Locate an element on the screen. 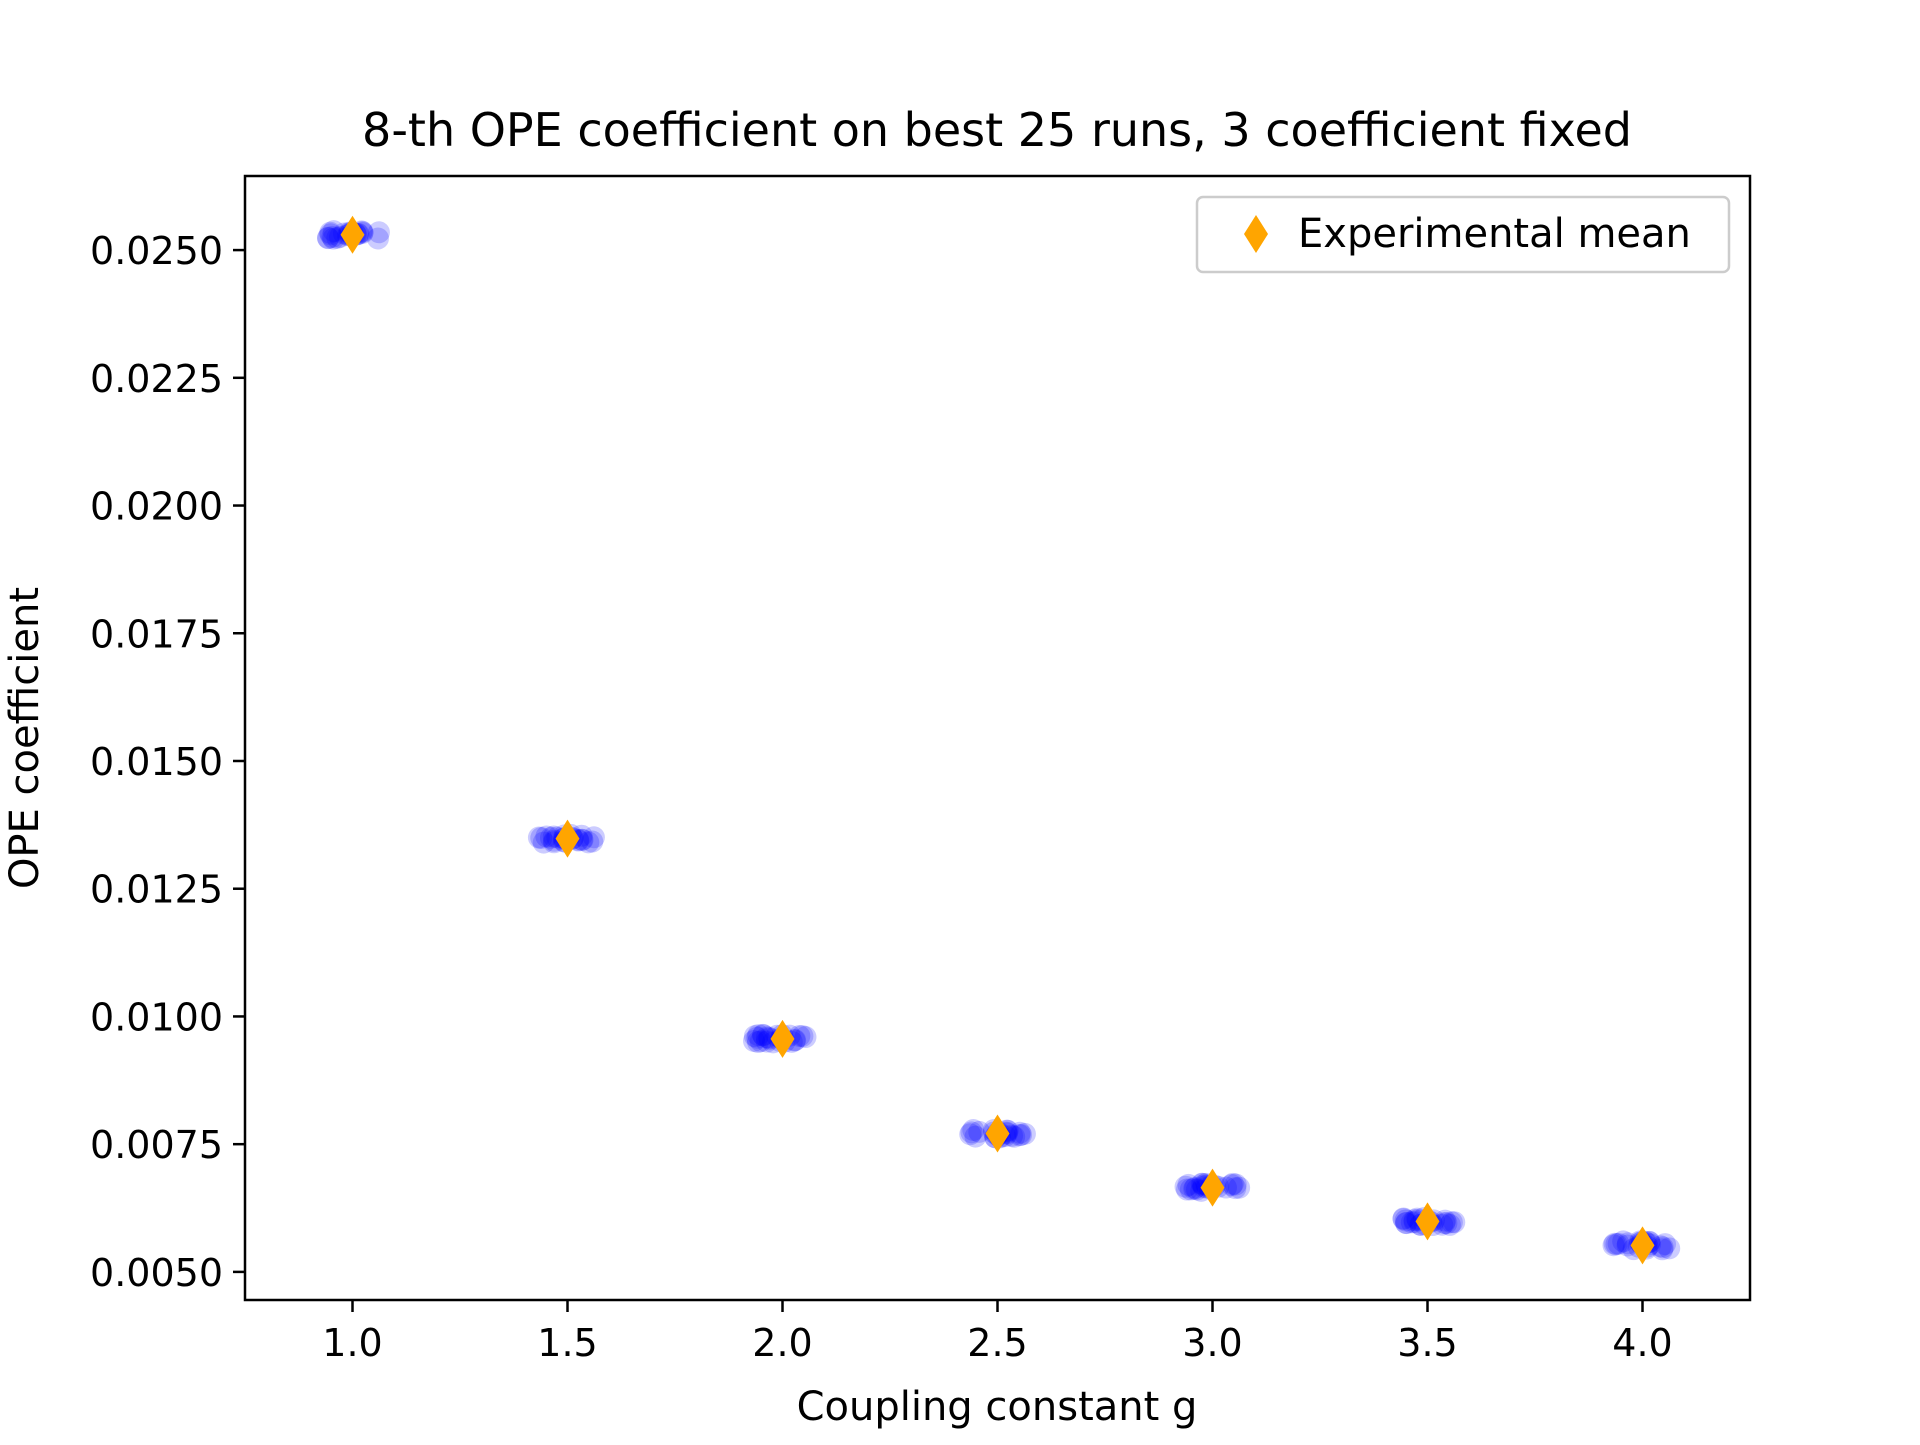 This screenshot has width=1920, height=1445. x-tick-label: 4.0 is located at coordinates (1642, 1343).